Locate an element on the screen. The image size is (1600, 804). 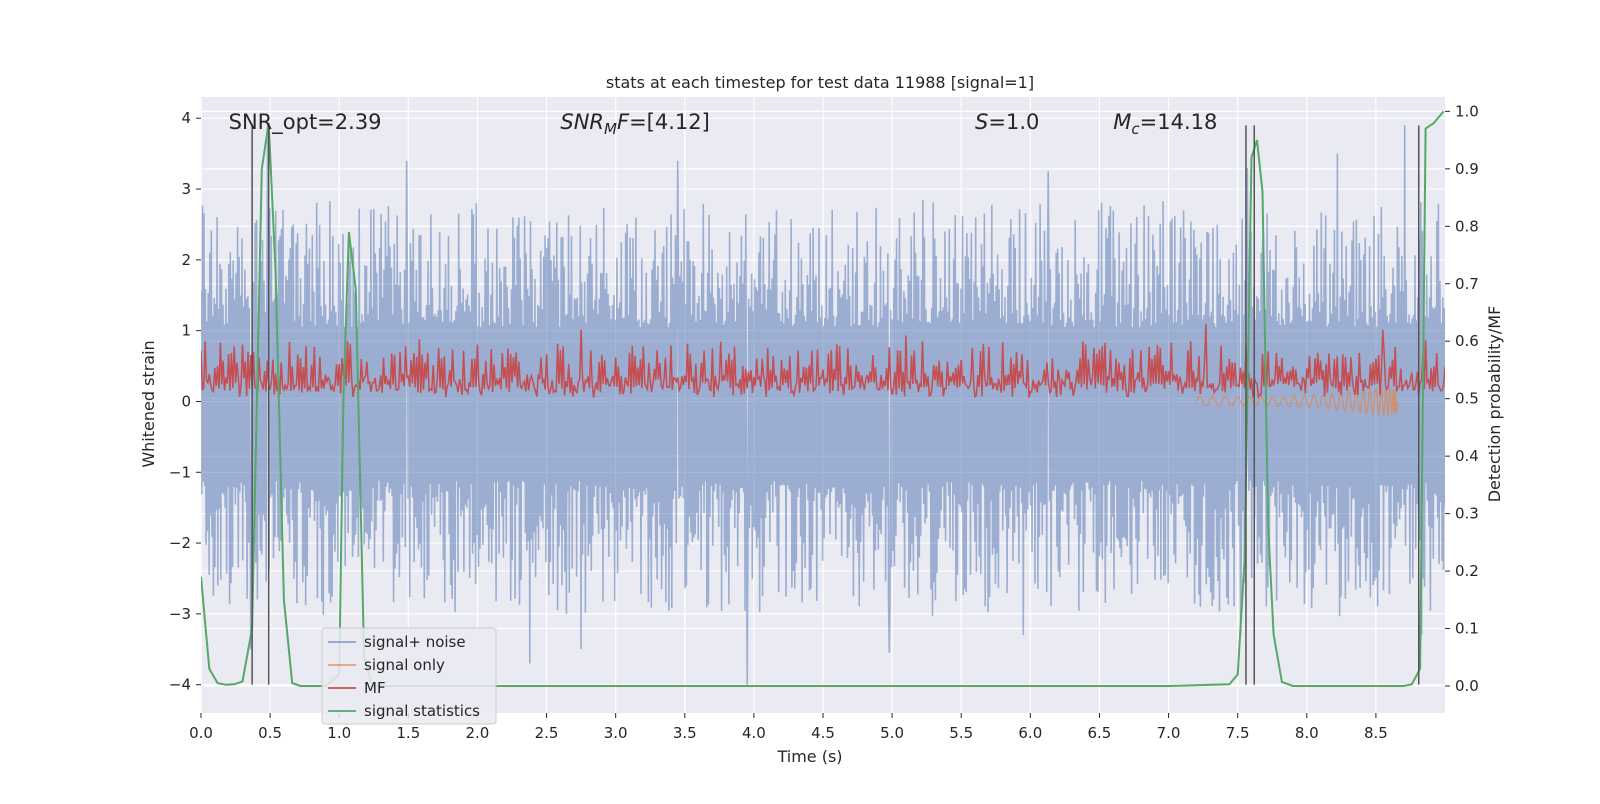
x-tick-label: 3.0 is located at coordinates (616, 733).